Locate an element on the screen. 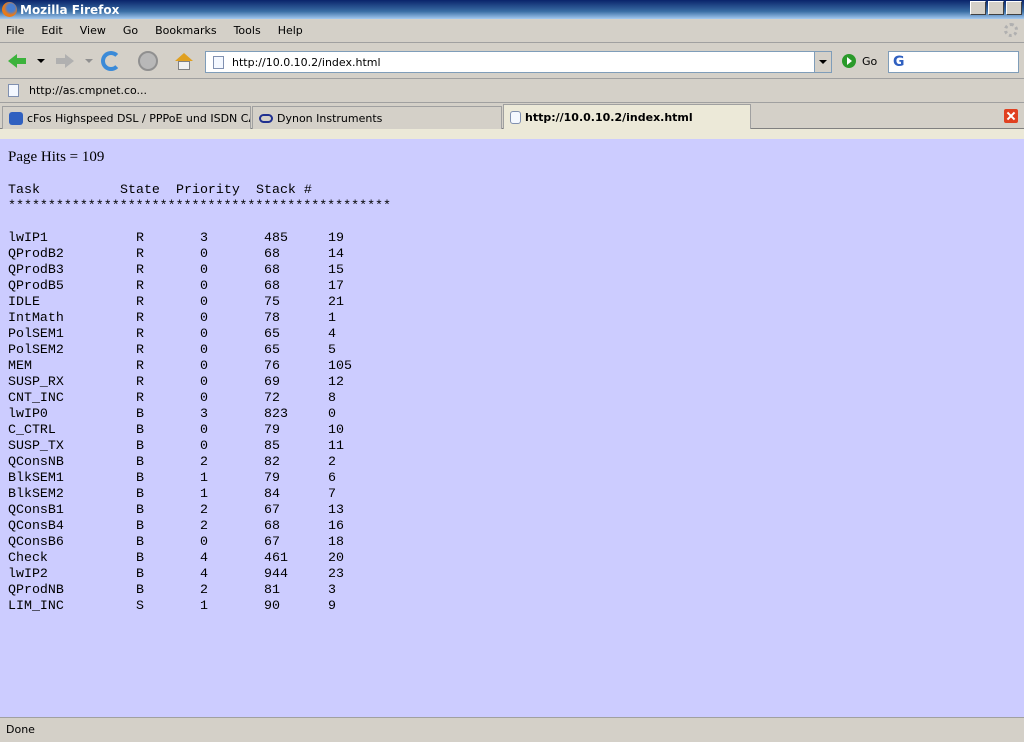 The image size is (1024, 742). search-input: G is located at coordinates (953, 62).